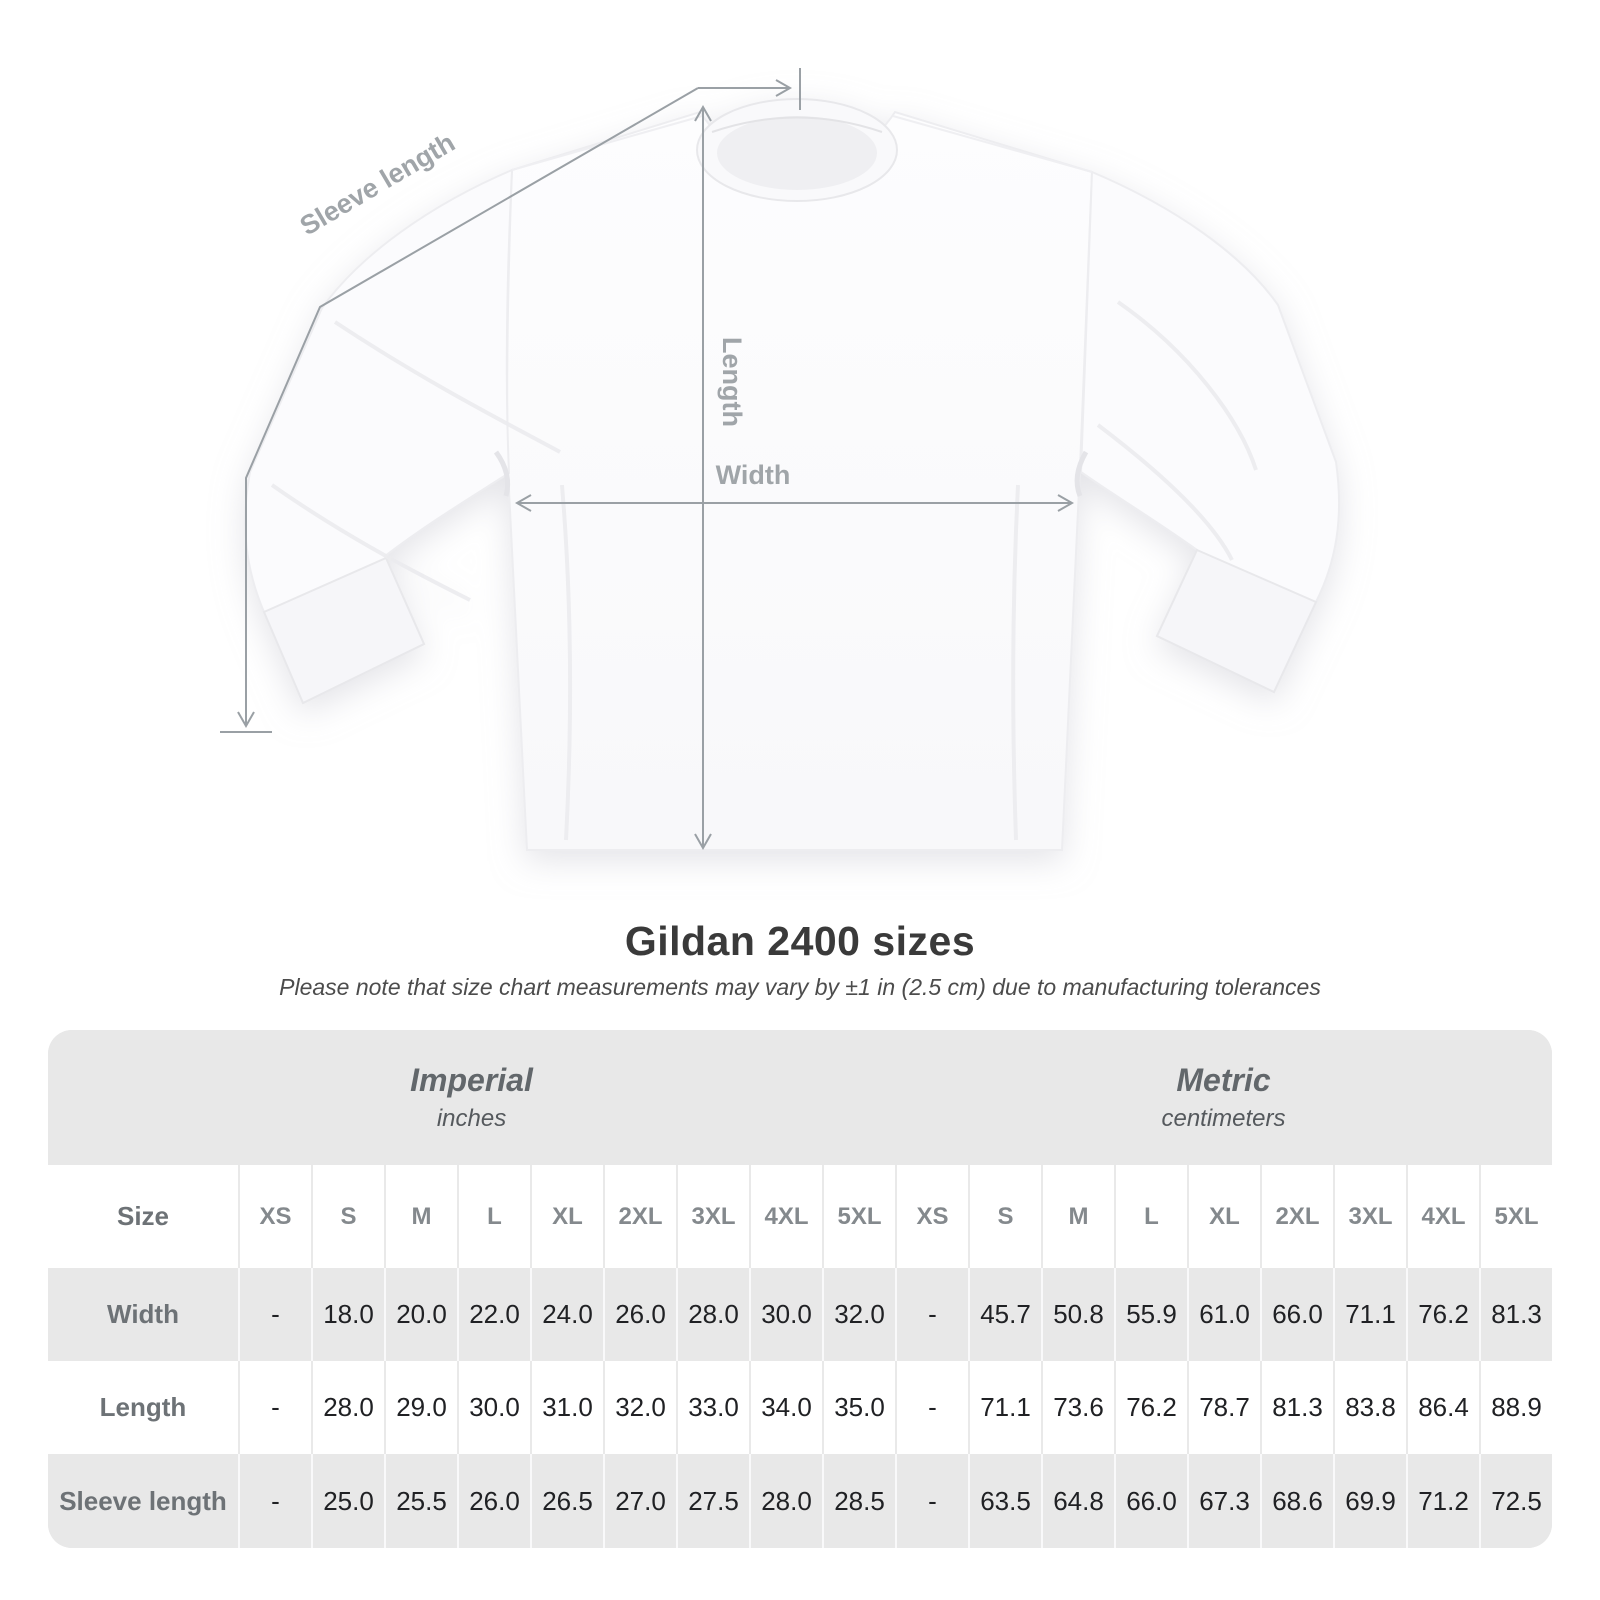 The height and width of the screenshot is (1600, 1600). Describe the element at coordinates (347, 1216) in the screenshot. I see `size-header-imperial-s: S` at that location.